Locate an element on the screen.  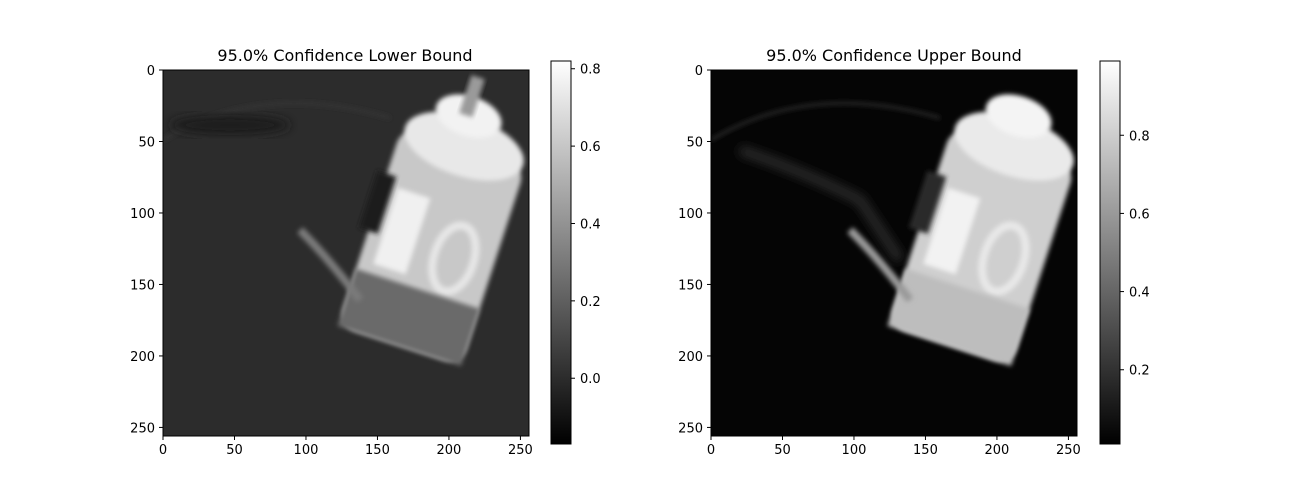
colorbar: 0.2 0.4 0.6 0.8 is located at coordinates (1124, 252).